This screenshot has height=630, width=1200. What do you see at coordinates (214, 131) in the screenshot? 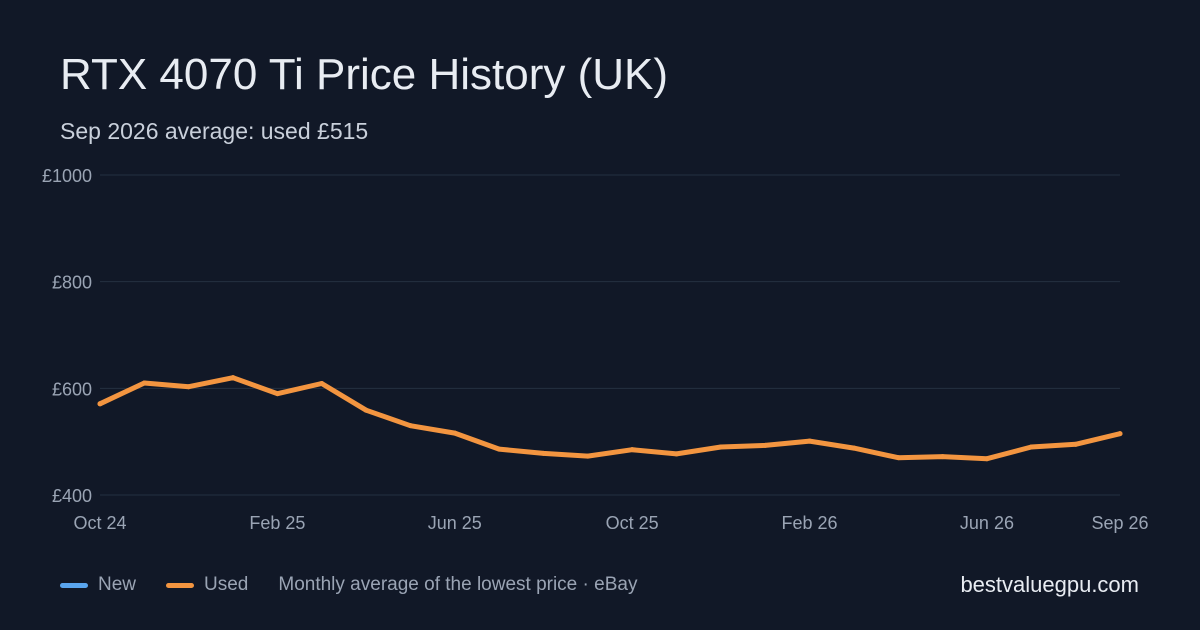
I see `chart-subtitle: Sep 2026 average: used £515` at bounding box center [214, 131].